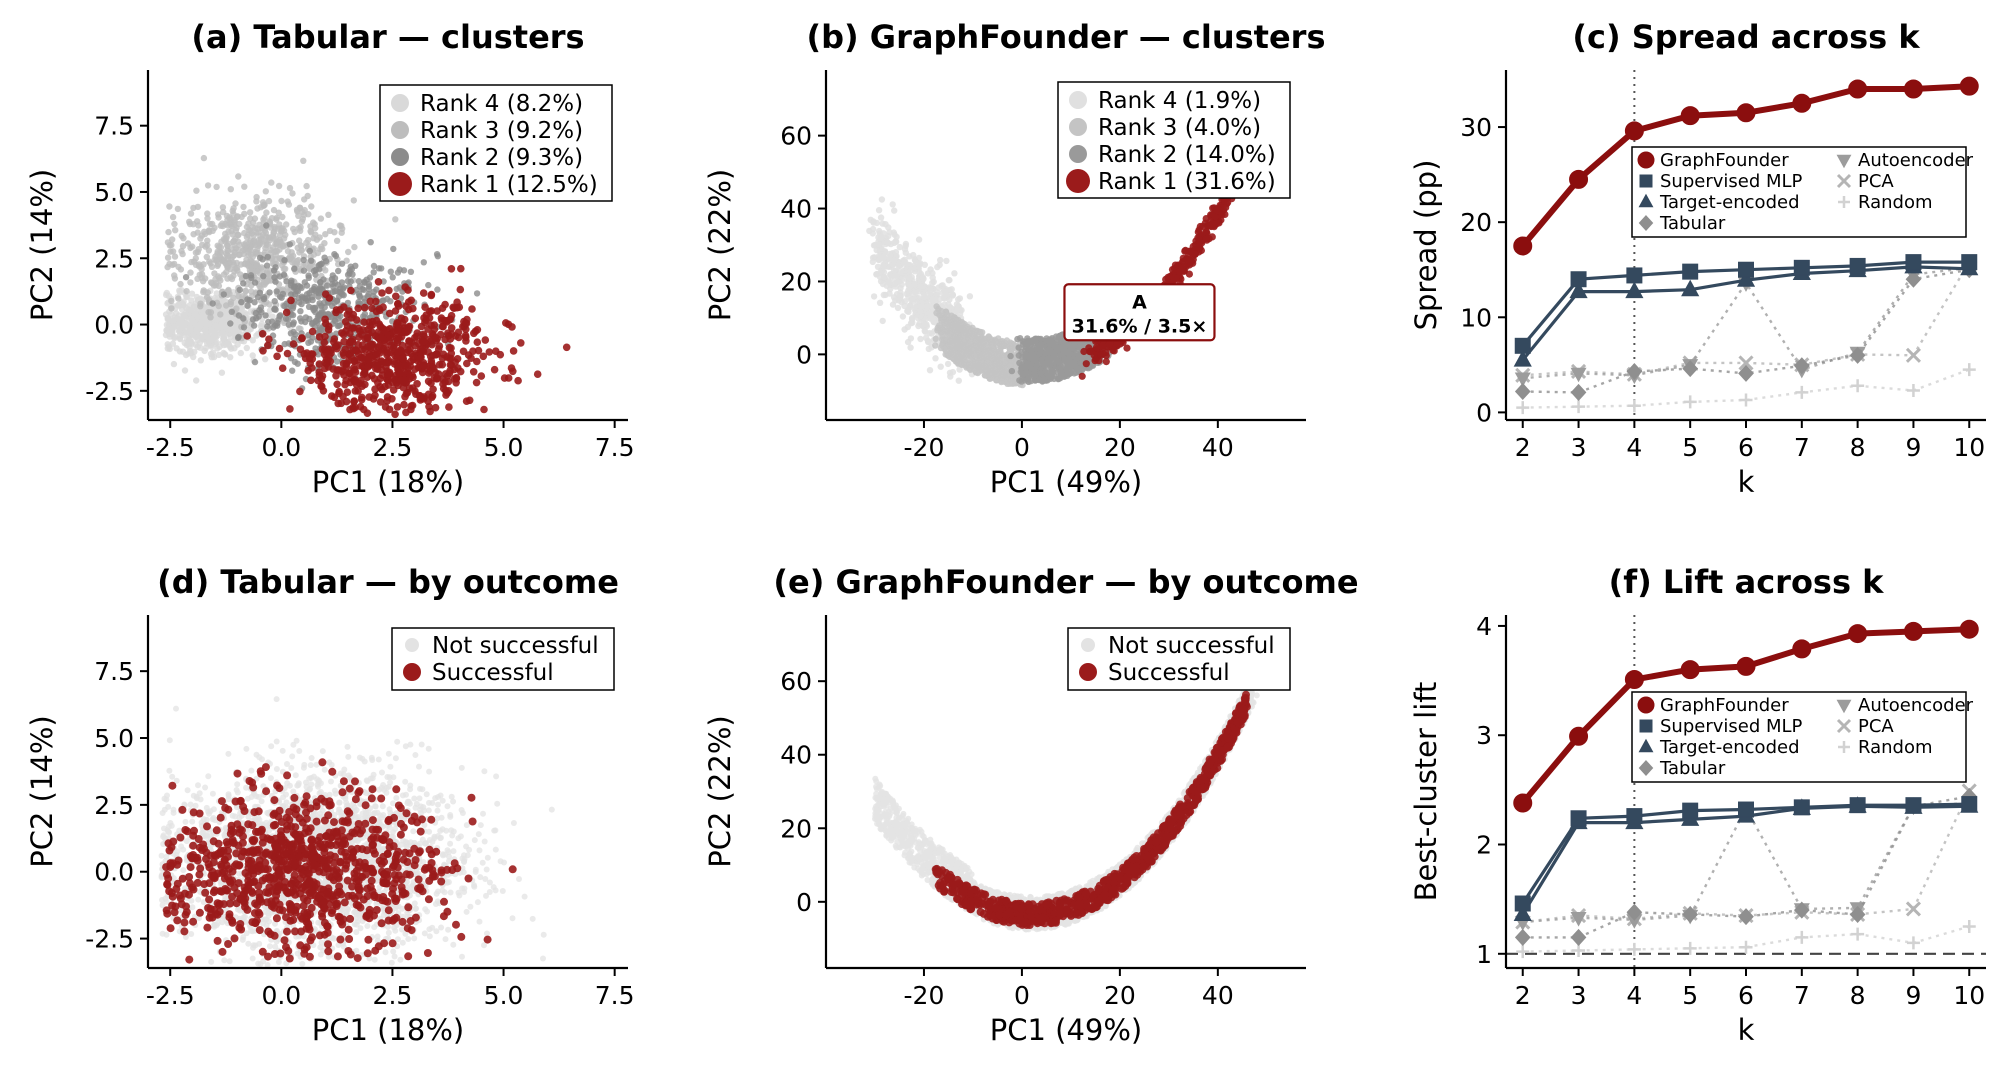  What do you see at coordinates (1187, 182) in the screenshot?
I see `legend-entry: Rank 1 (31.6%)` at bounding box center [1187, 182].